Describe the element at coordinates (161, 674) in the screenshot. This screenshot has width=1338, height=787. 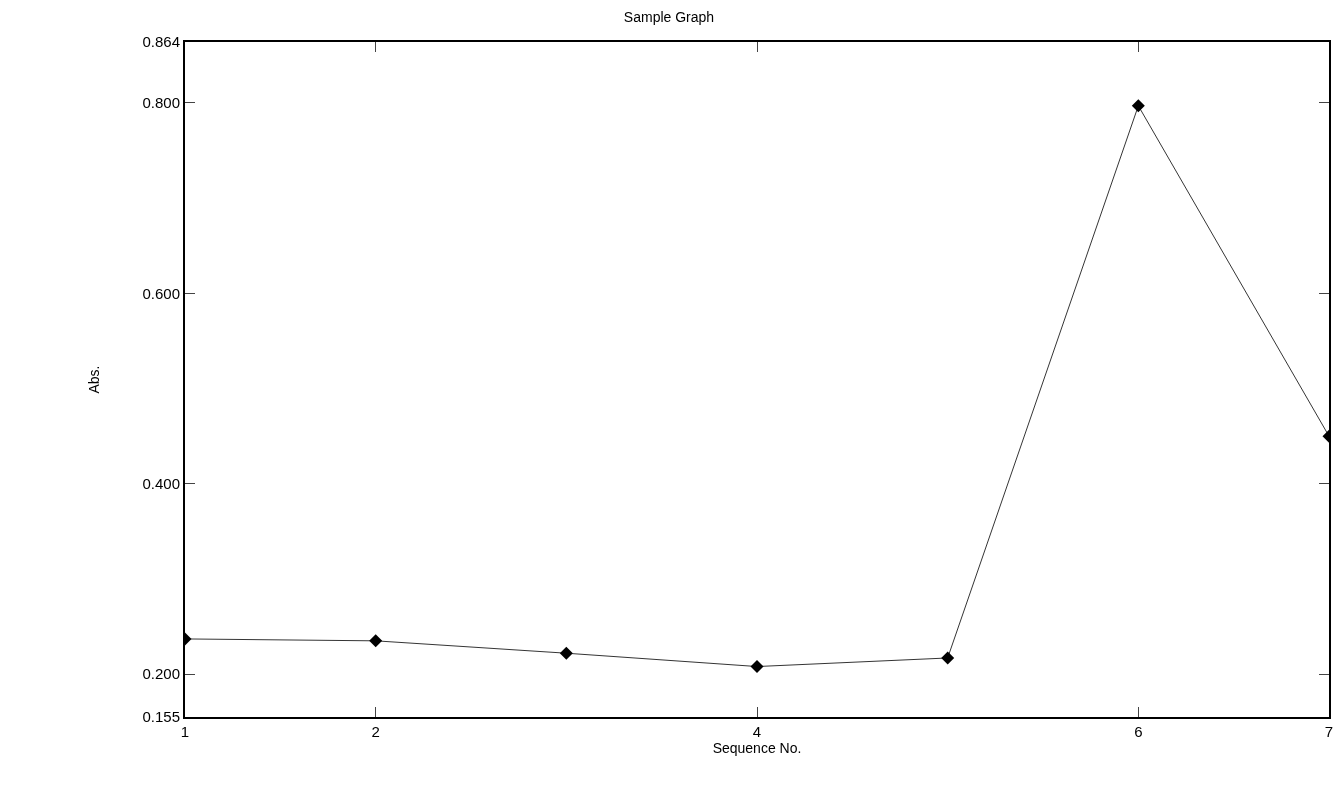
I see `y-tick-label: 0.200` at that location.